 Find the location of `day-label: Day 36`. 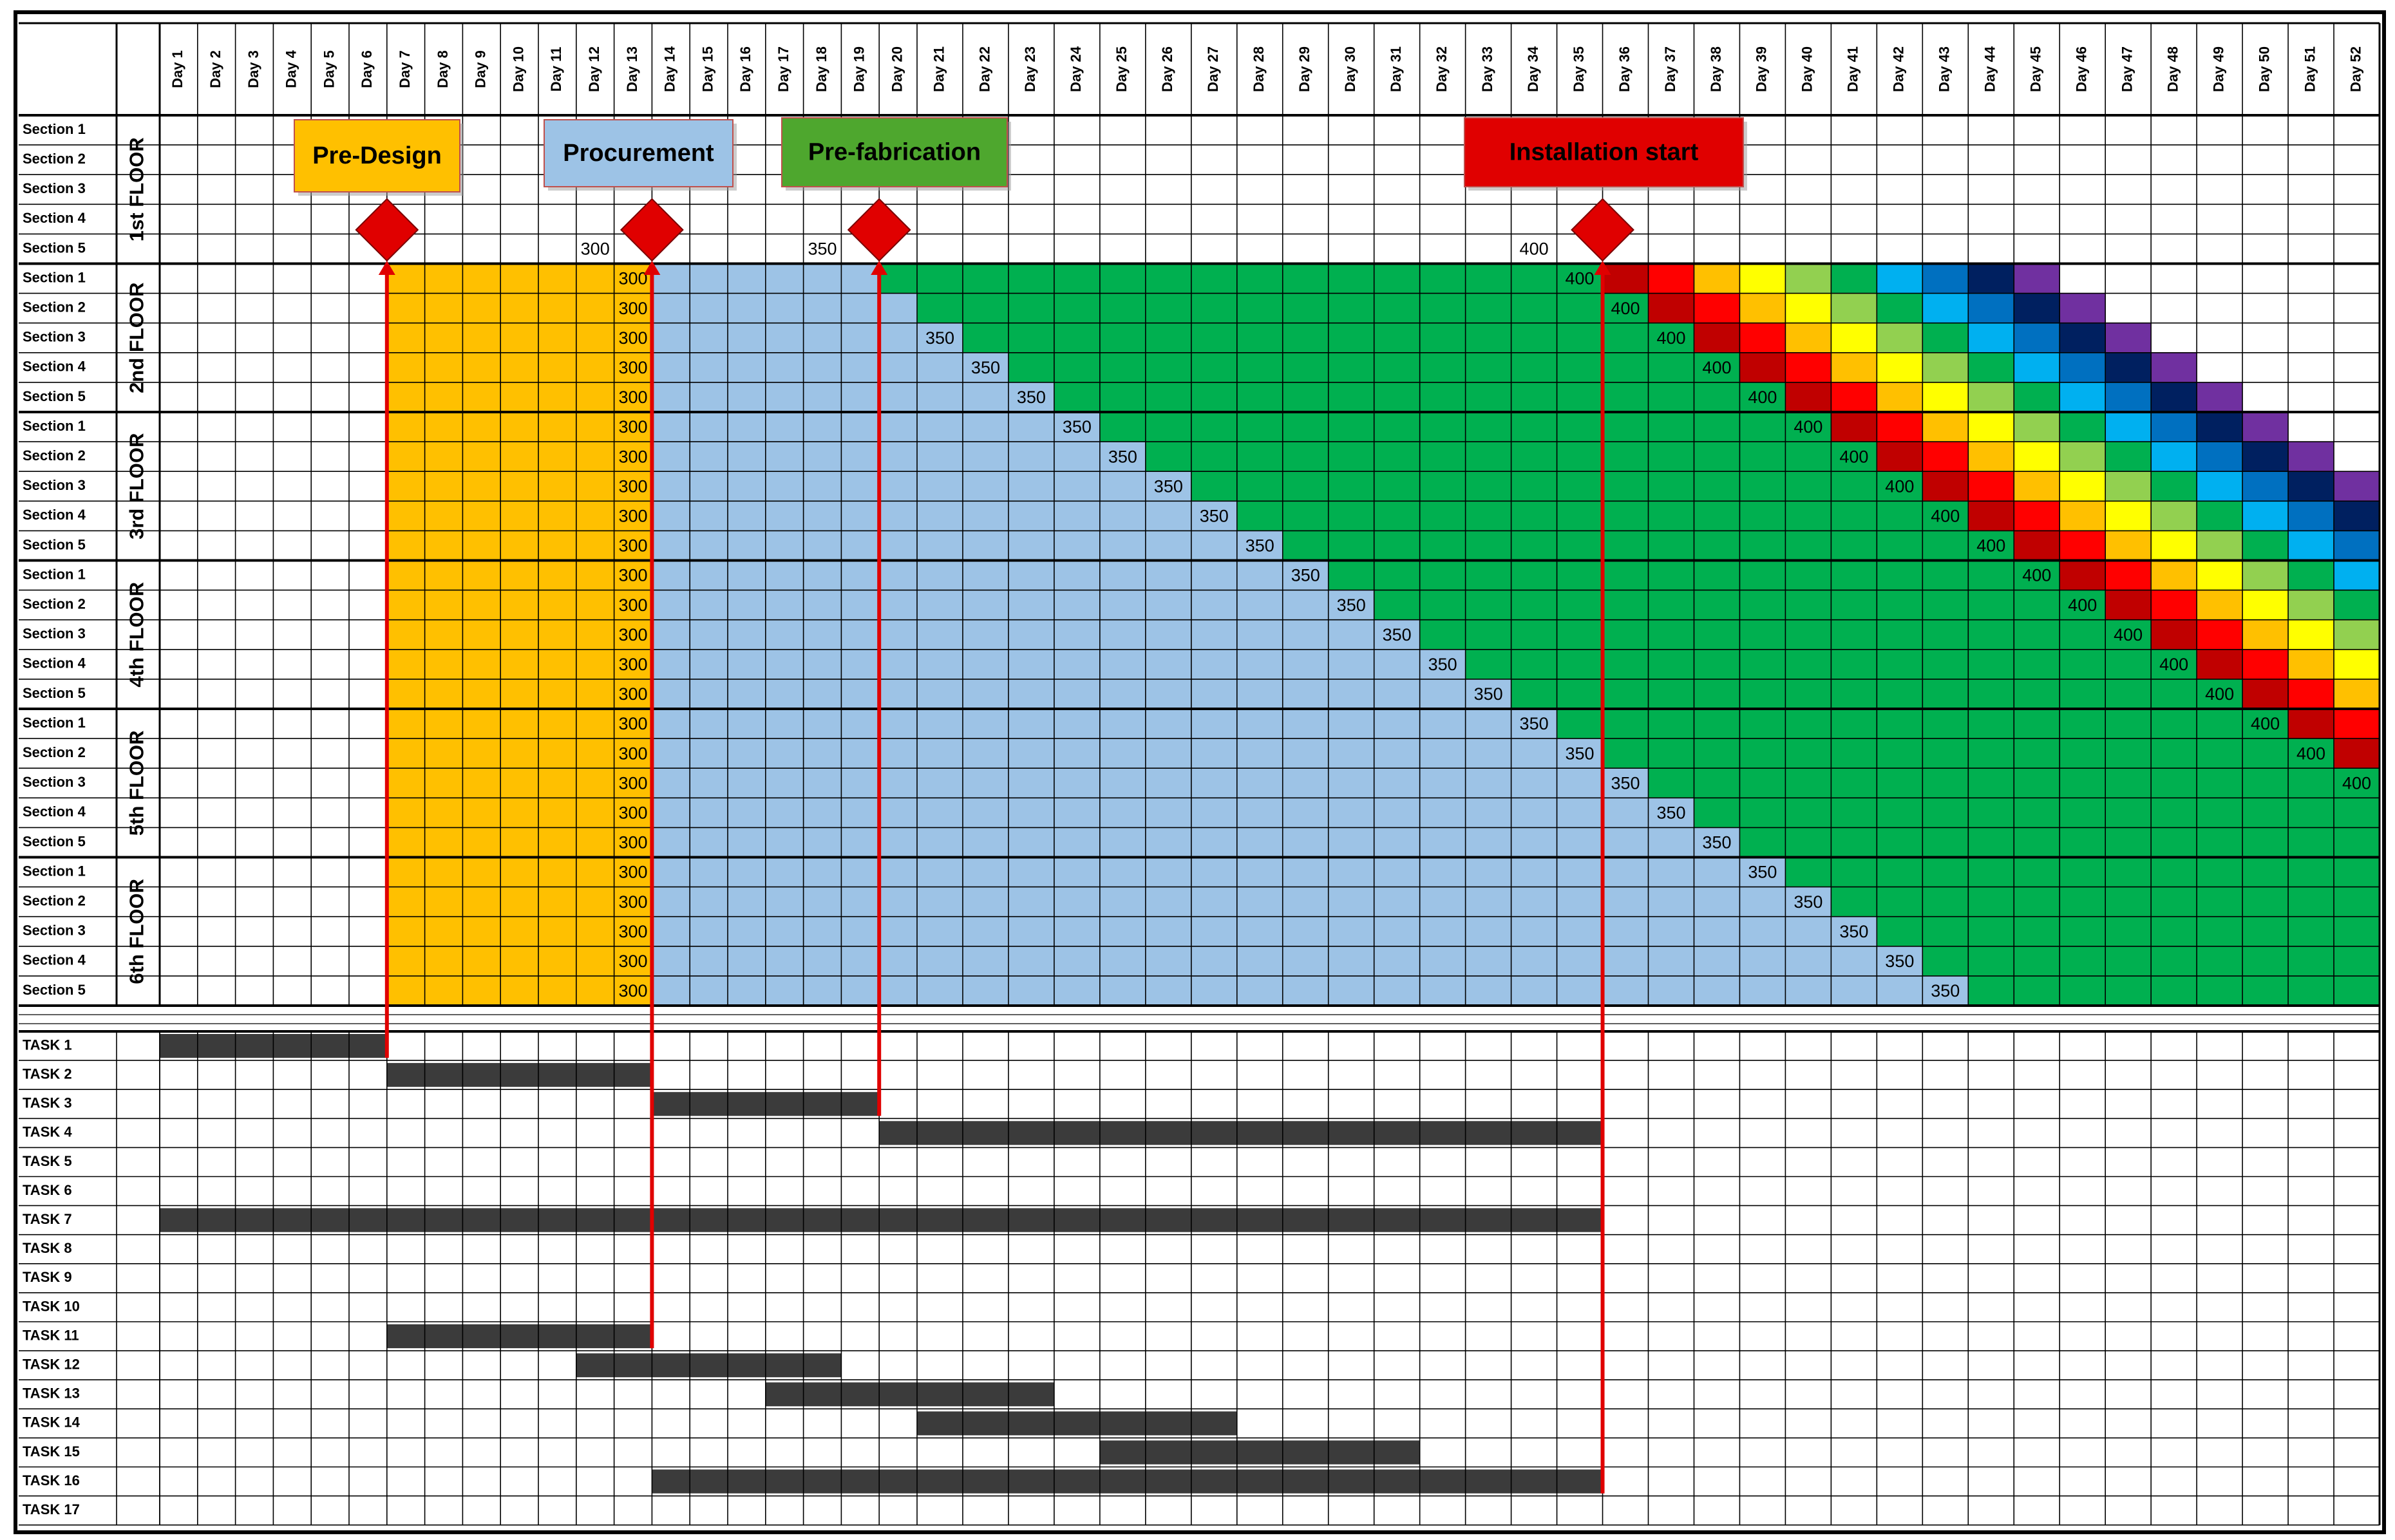

day-label: Day 36 is located at coordinates (1624, 69).